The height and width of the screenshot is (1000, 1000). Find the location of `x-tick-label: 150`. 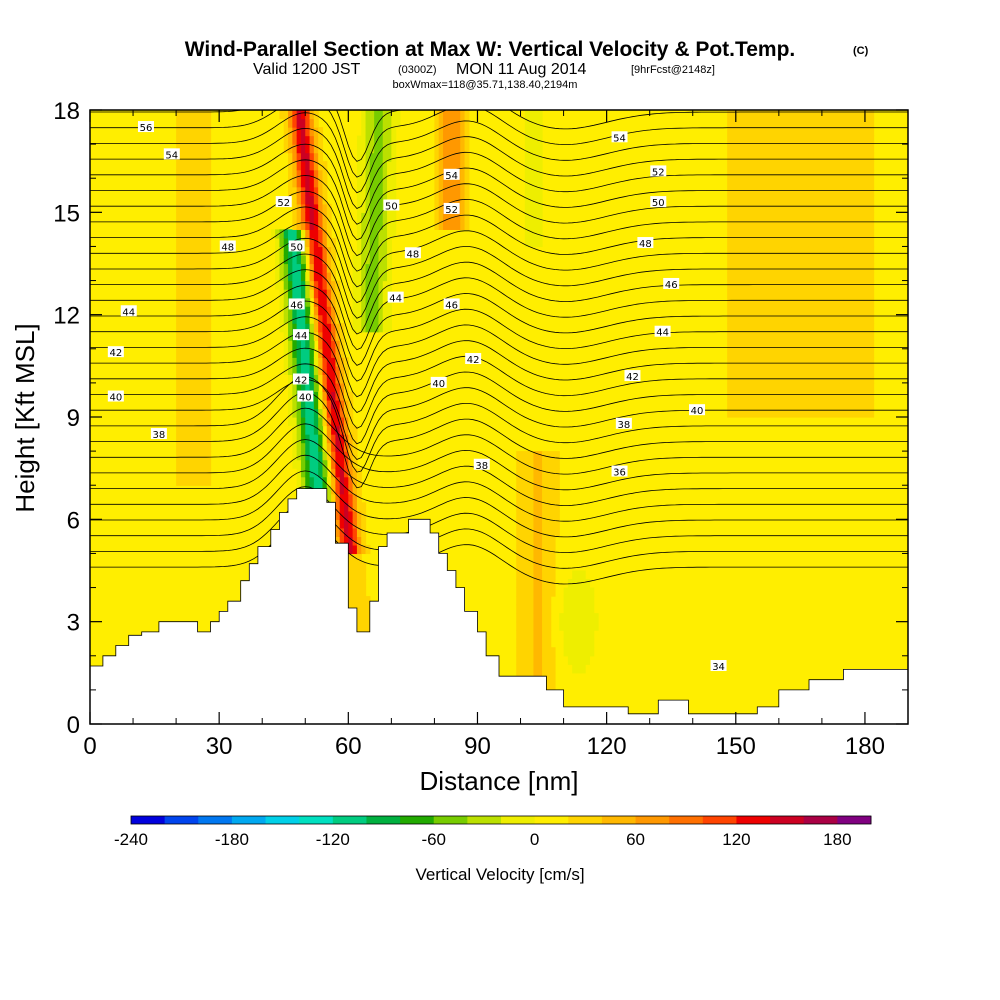

x-tick-label: 150 is located at coordinates (736, 746).